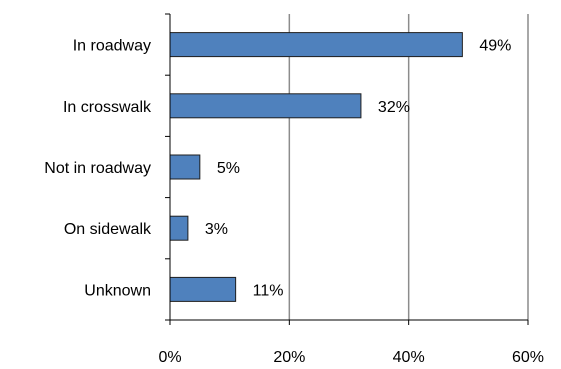 This screenshot has width=561, height=369. I want to click on value-label-1: 32%, so click(394, 107).